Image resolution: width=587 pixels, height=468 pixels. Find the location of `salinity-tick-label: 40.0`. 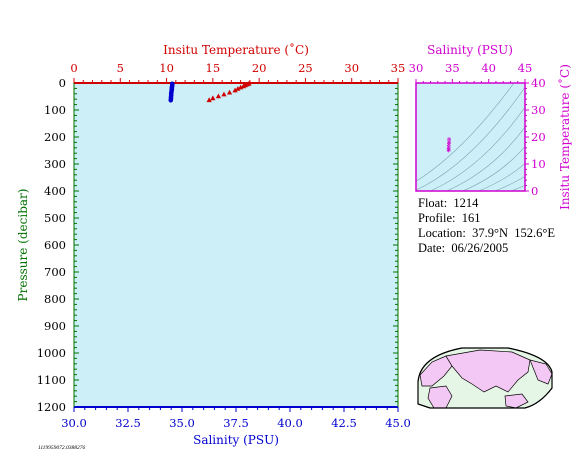

salinity-tick-label: 40.0 is located at coordinates (290, 423).